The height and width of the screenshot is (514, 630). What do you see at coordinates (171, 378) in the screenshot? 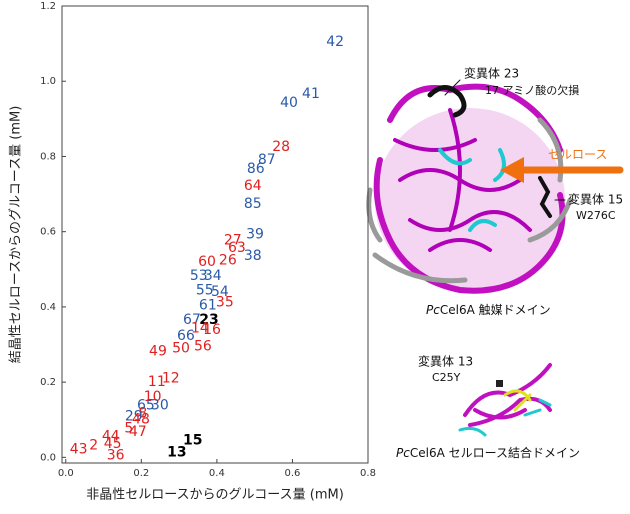
I see `point-label: 12` at bounding box center [171, 378].